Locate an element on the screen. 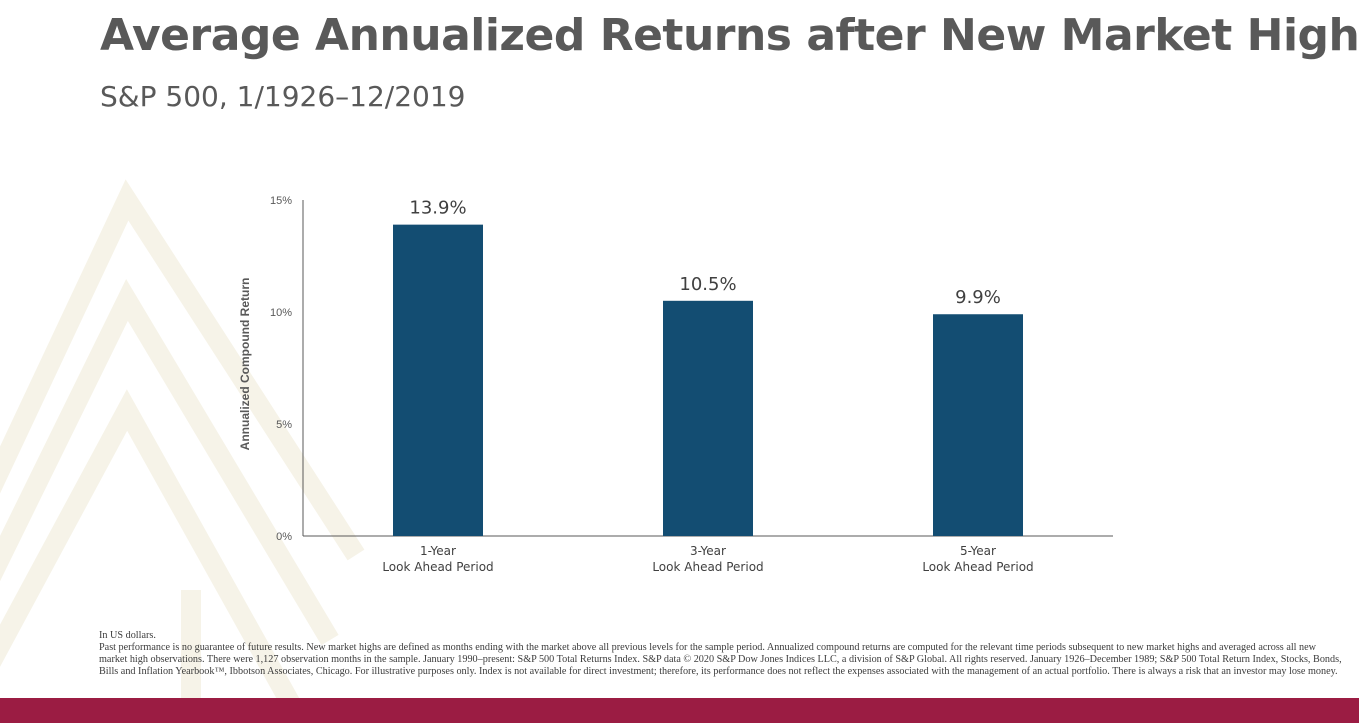  data-label: 10.5% is located at coordinates (707, 284).